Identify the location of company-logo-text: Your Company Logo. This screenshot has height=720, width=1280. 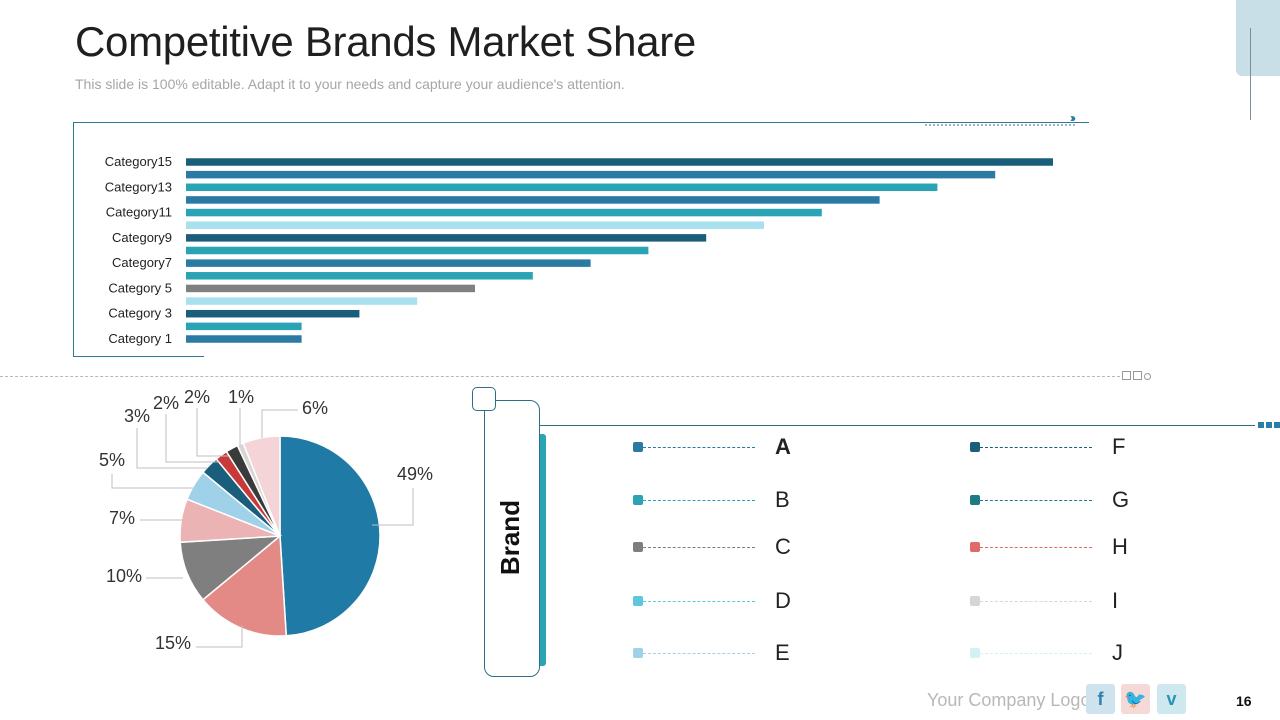
(1009, 700).